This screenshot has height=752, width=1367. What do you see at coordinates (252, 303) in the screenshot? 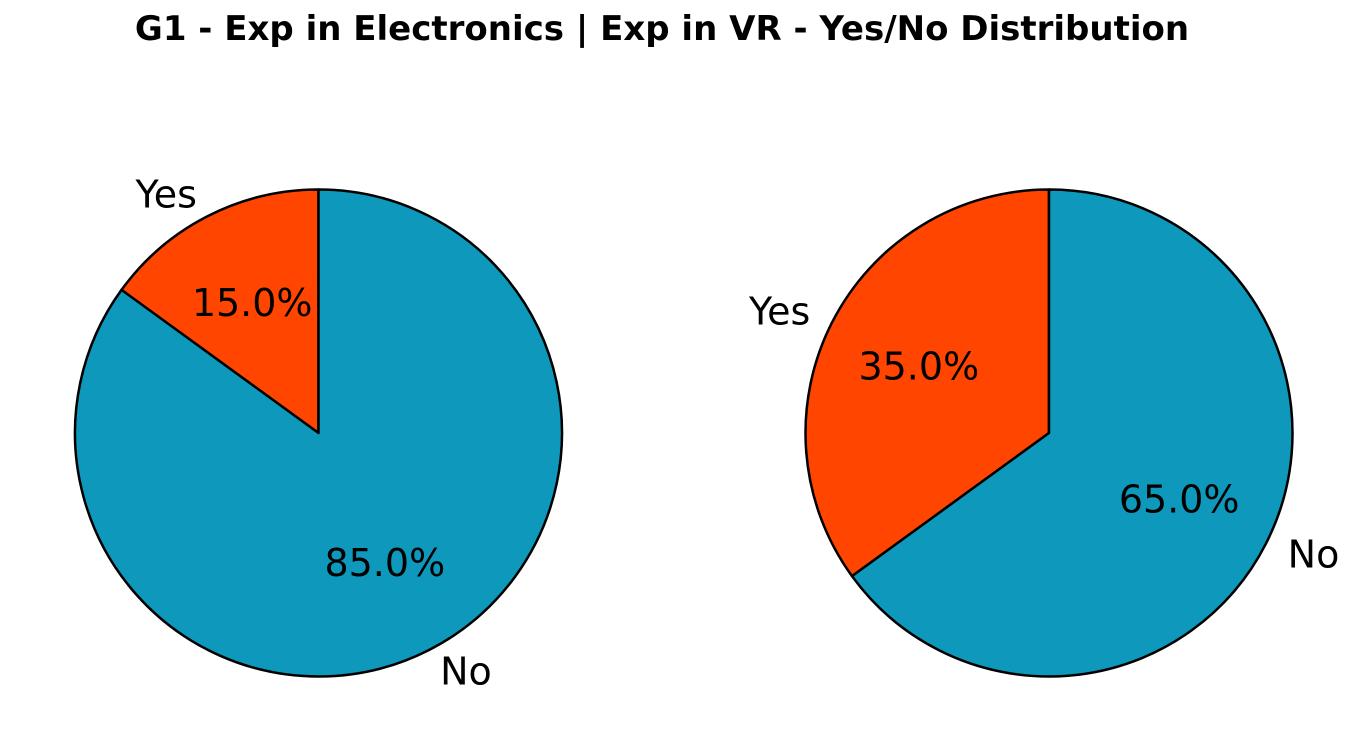
I see `pct-label-yes: 15.0%` at bounding box center [252, 303].